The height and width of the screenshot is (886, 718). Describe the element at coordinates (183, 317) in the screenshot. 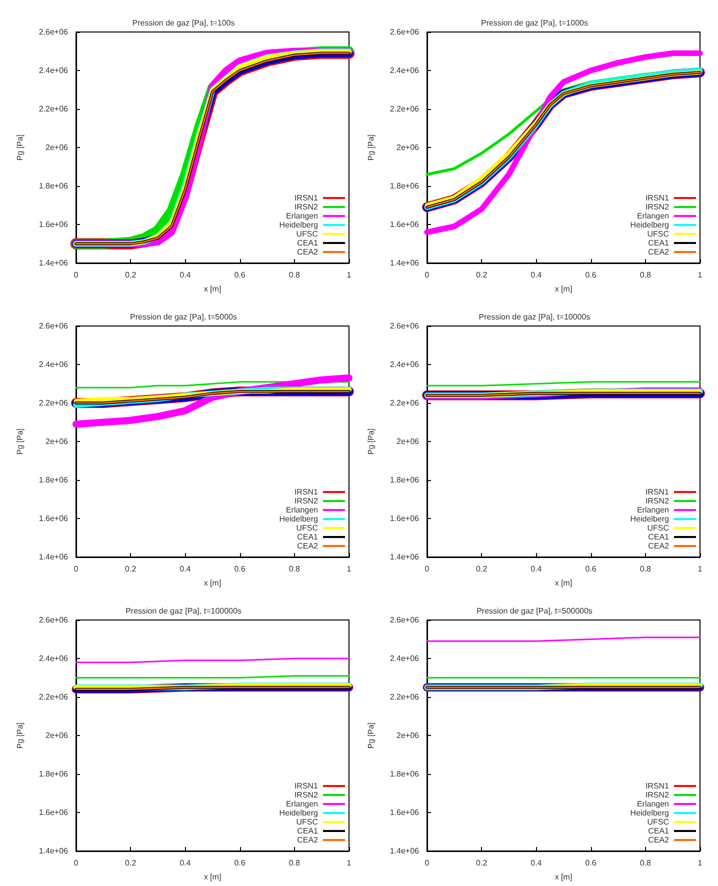

I see `chart-title: Pression de gaz [Pa], t=5000s` at that location.